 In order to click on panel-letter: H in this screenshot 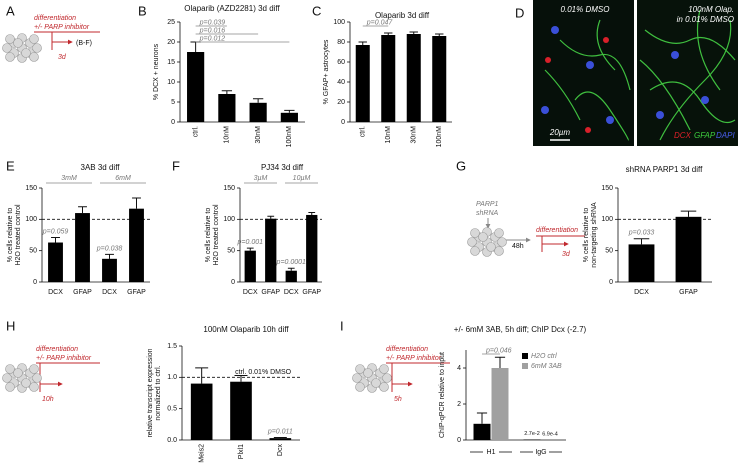, I will do `click(10, 325)`.